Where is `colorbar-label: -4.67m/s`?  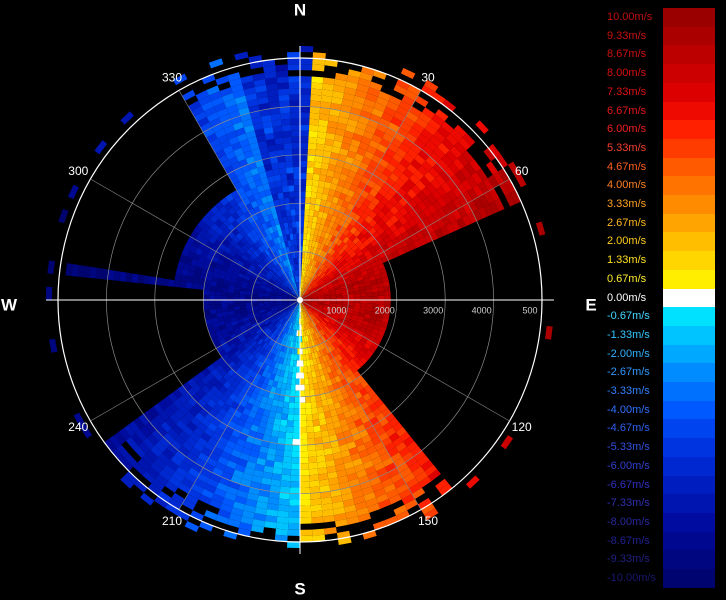
colorbar-label: -4.67m/s is located at coordinates (628, 428).